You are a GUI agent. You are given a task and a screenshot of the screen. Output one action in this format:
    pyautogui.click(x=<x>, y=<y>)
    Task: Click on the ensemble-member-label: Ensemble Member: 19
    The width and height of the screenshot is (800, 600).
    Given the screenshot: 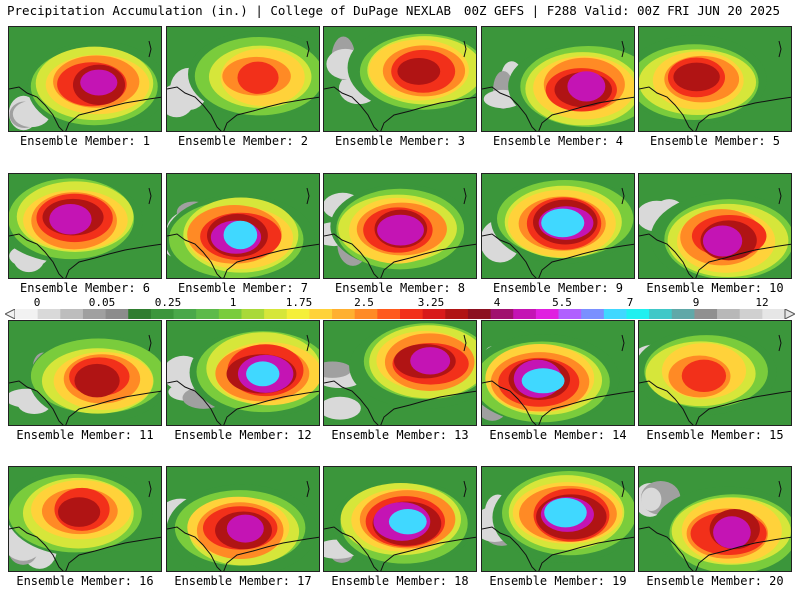 What is the action you would take?
    pyautogui.click(x=558, y=581)
    